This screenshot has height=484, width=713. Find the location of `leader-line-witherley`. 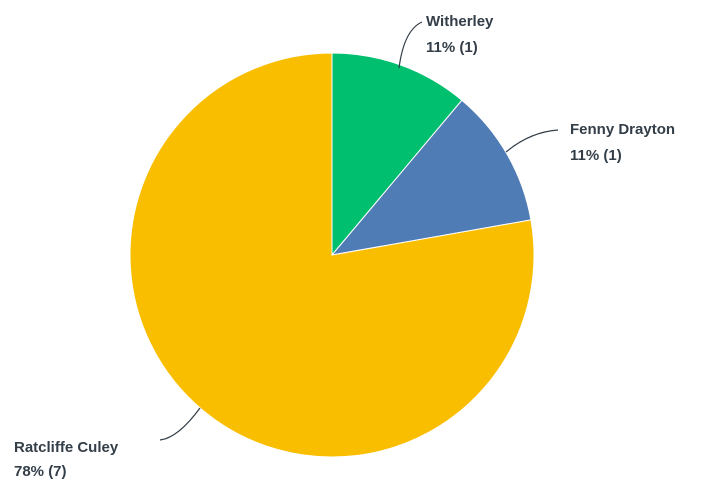

leader-line-witherley is located at coordinates (410, 45).